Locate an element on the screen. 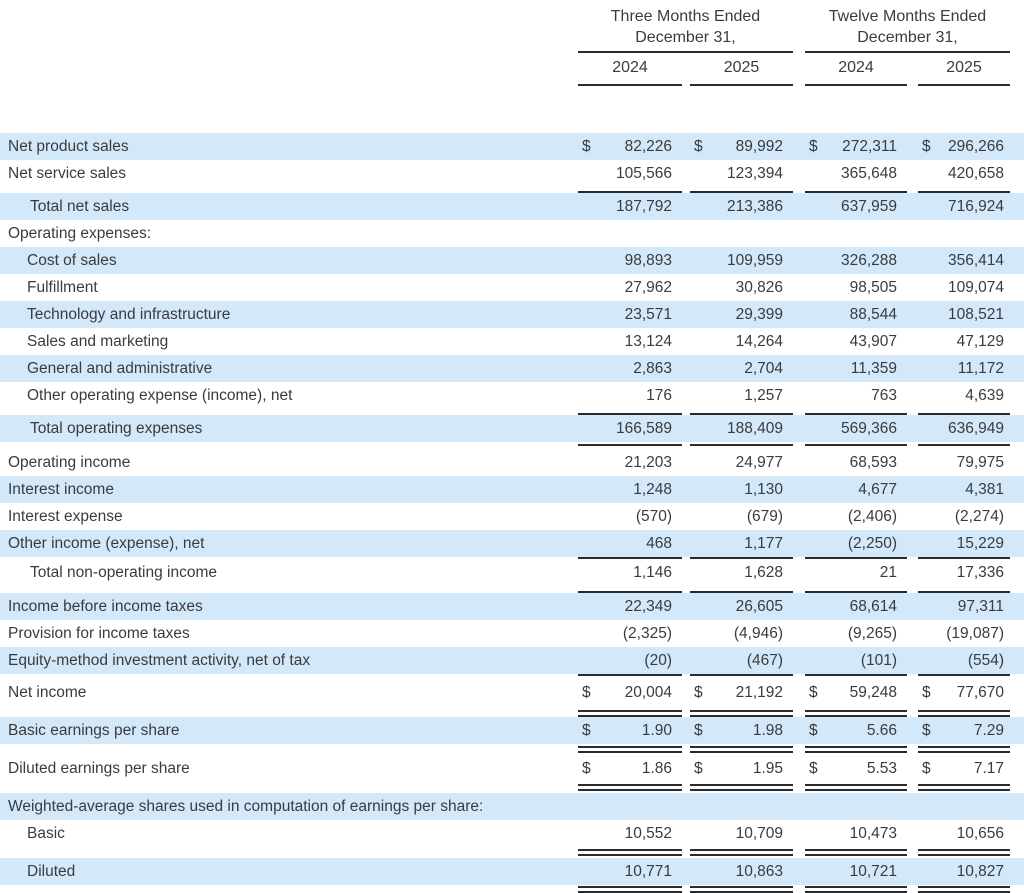  row-label: Cost of sales is located at coordinates (72, 260).